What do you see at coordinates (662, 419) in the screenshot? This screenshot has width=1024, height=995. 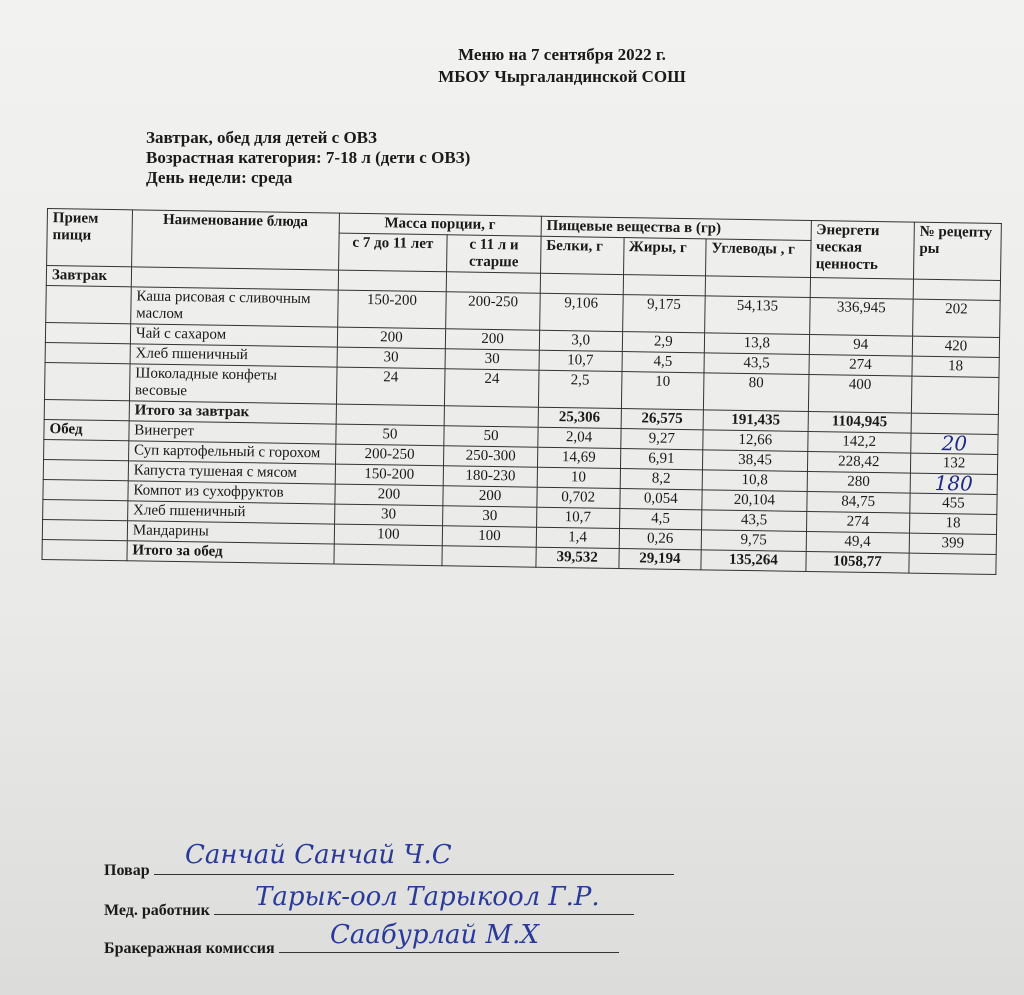 I see `total-value: 26,575` at bounding box center [662, 419].